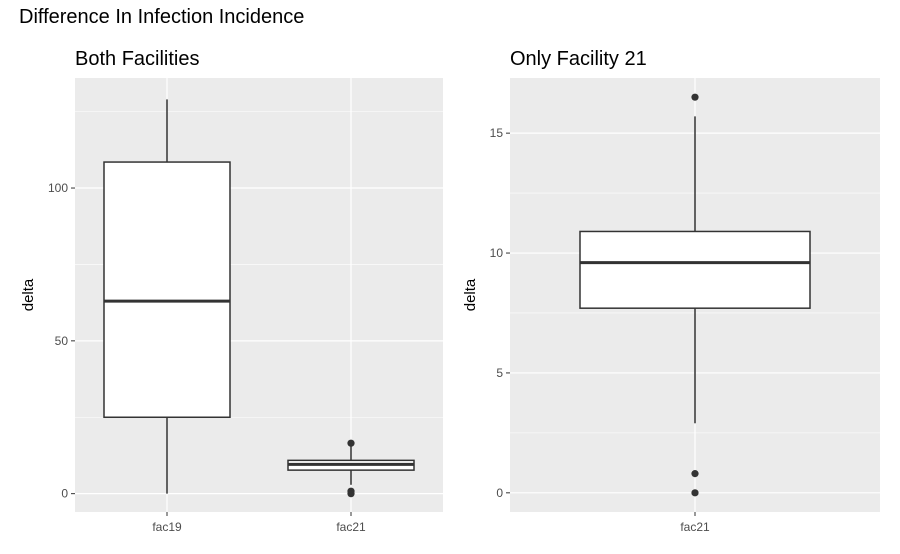 The width and height of the screenshot is (900, 554). Describe the element at coordinates (499, 373) in the screenshot. I see `y-tick-label: 5` at that location.